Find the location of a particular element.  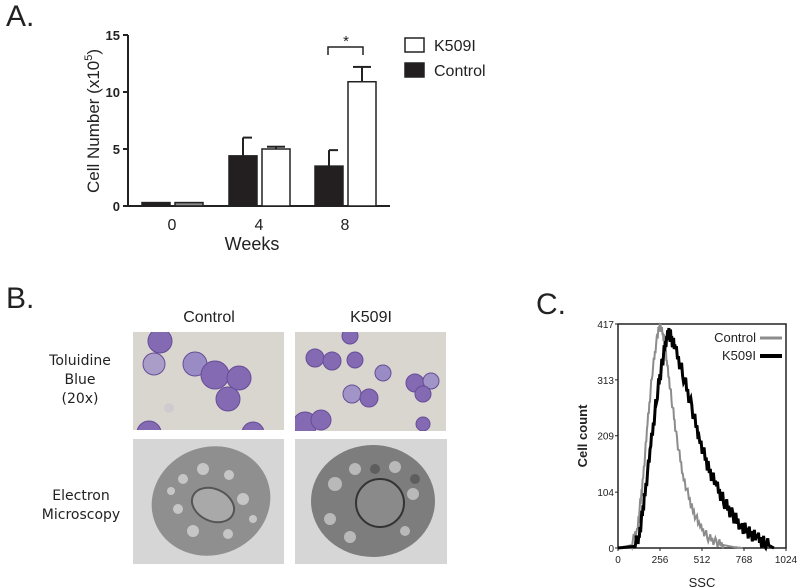

y-axis-label: Cell Number (x105) is located at coordinates (93, 121).